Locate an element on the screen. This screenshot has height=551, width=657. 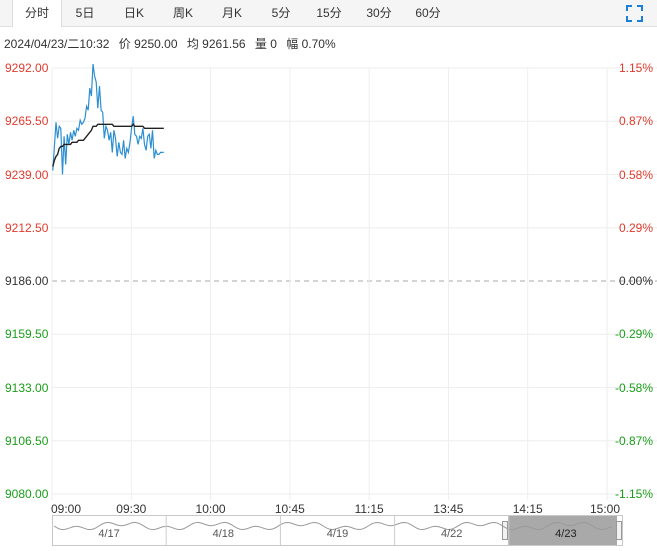
average-line is located at coordinates (108, 145).